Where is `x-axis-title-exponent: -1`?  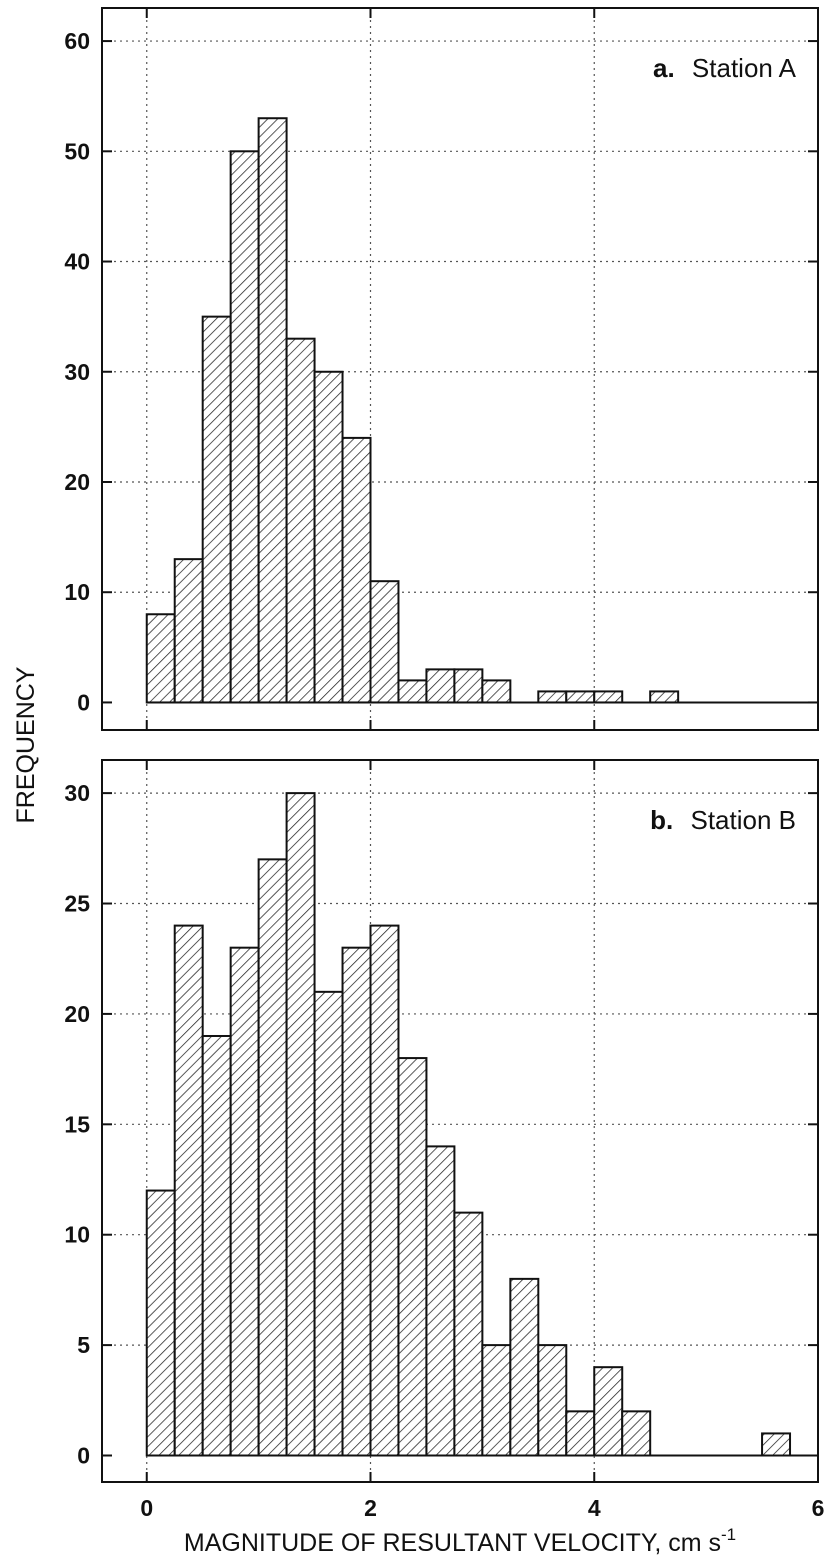 x-axis-title-exponent: -1 is located at coordinates (728, 1534).